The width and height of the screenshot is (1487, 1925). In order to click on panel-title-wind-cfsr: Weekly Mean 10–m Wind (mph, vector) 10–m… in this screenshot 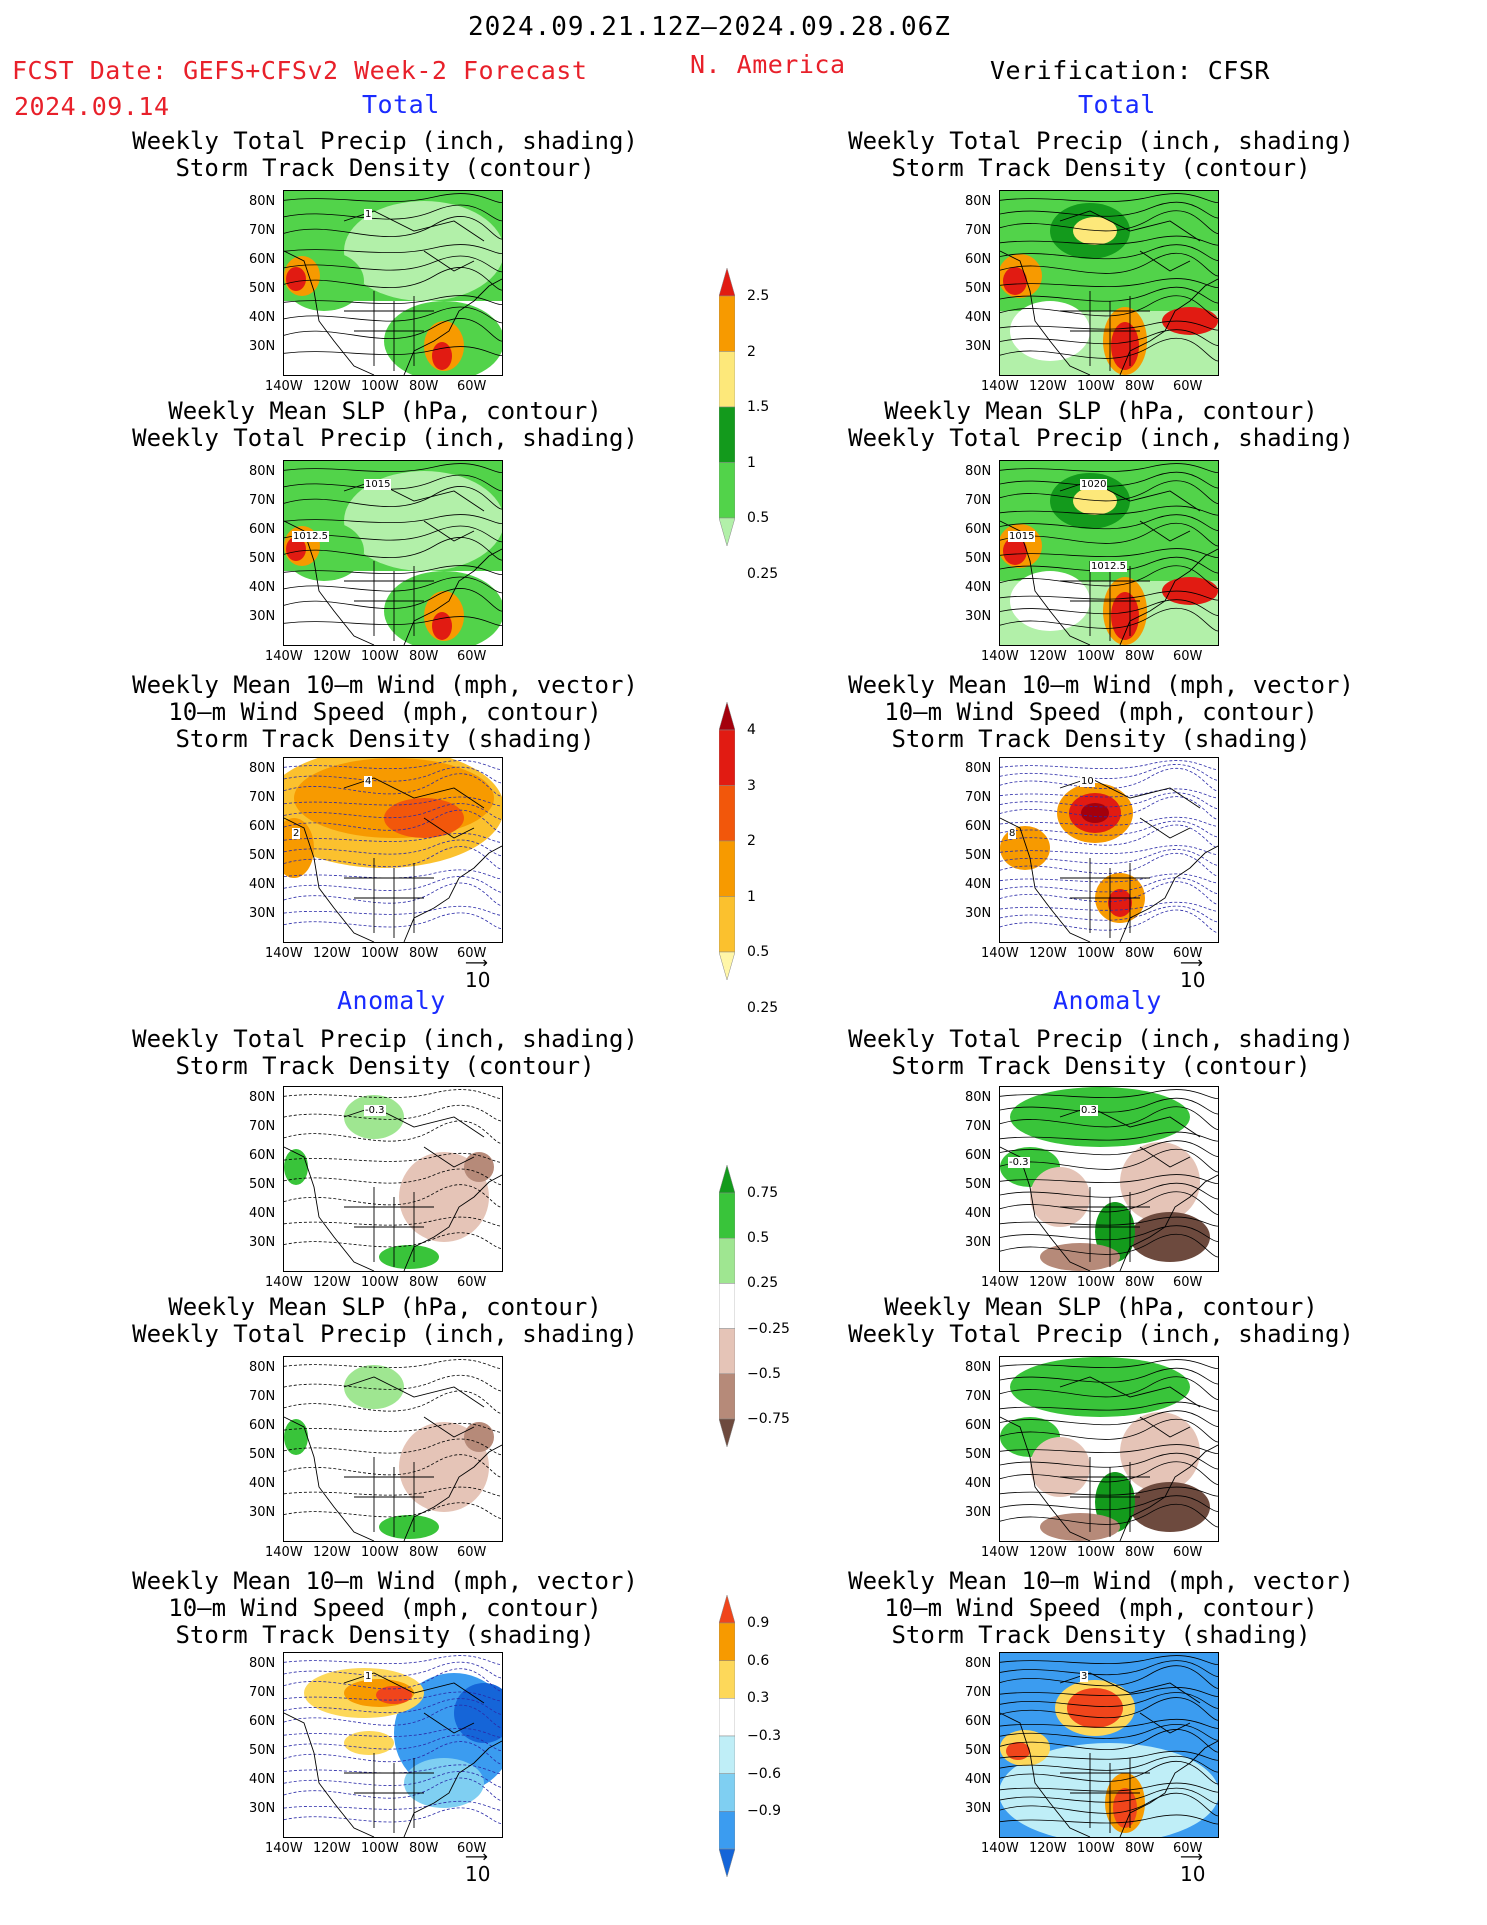, I will do `click(1101, 712)`.